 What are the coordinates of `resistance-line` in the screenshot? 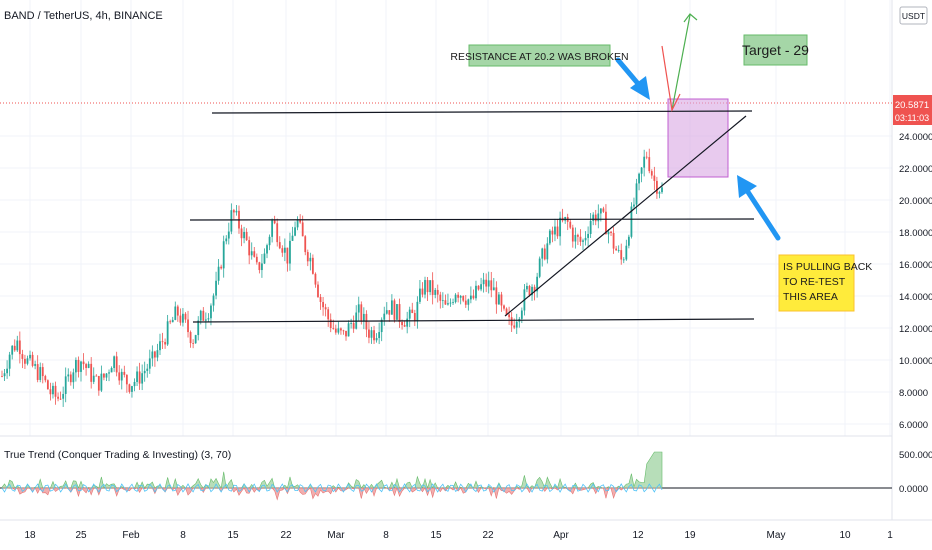 It's located at (482, 112).